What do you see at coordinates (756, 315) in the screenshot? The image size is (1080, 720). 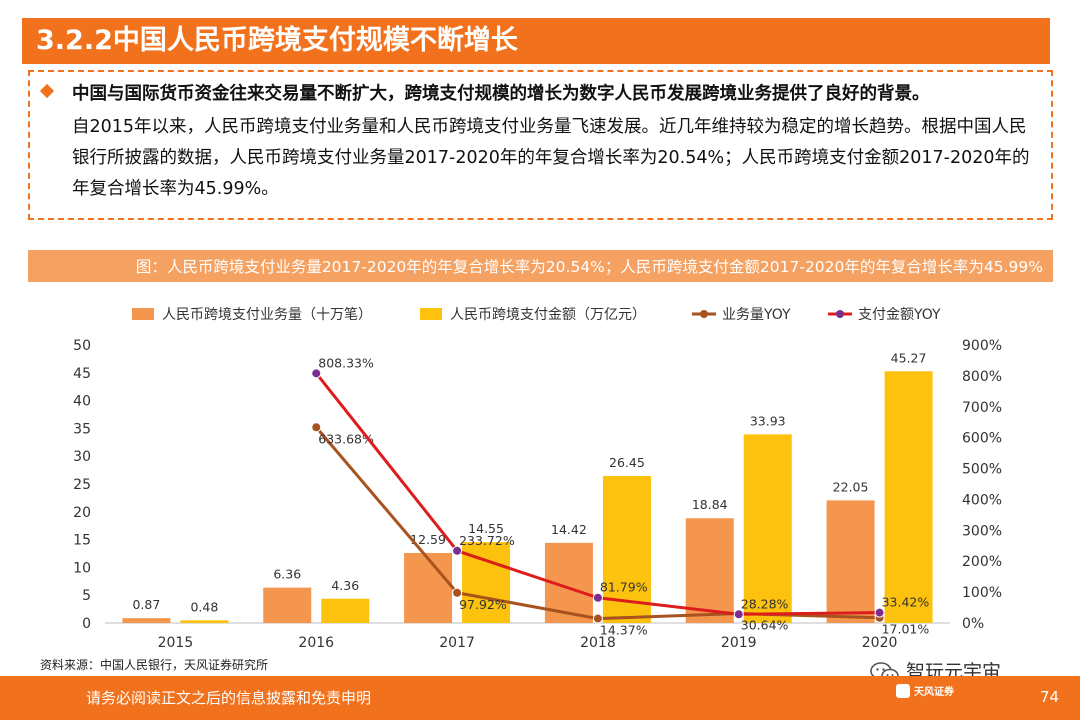 I see `legend-label: 业务量YOY` at bounding box center [756, 315].